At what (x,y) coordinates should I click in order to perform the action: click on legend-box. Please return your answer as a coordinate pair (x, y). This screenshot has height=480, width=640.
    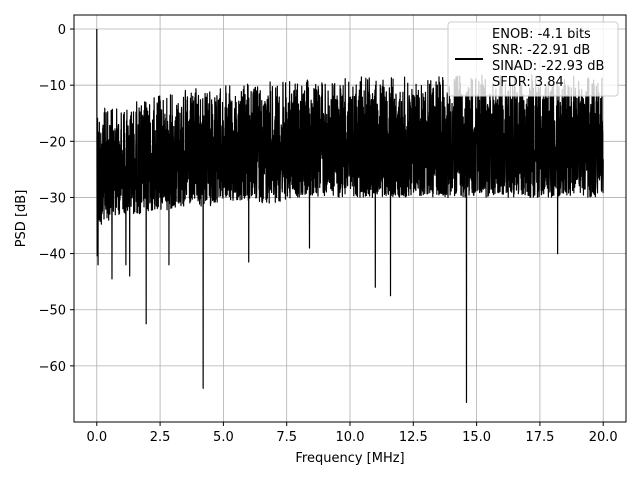
    Looking at the image, I should click on (533, 59).